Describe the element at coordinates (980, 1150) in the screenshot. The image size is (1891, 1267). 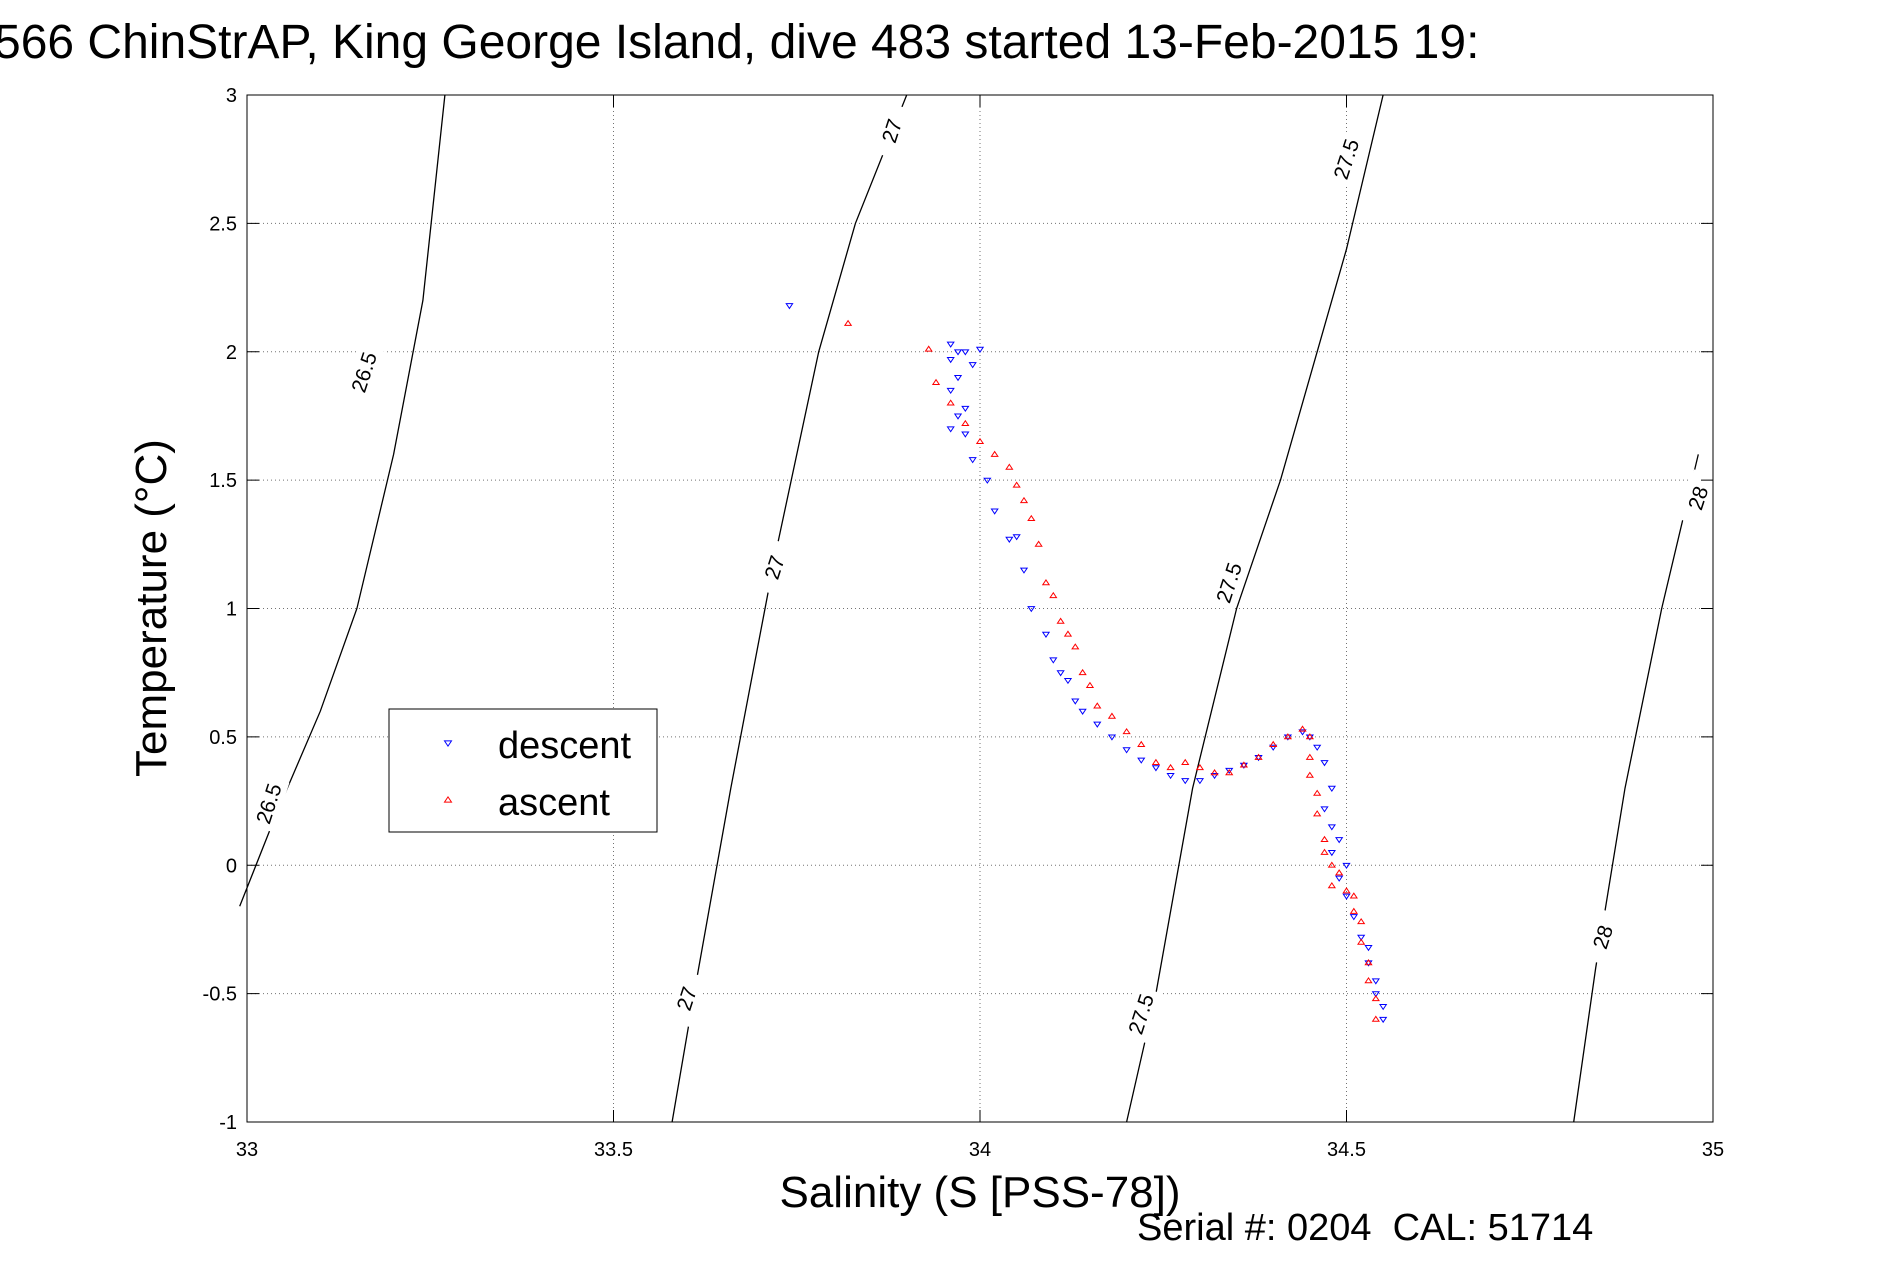
I see `x-tick-label: 34` at that location.